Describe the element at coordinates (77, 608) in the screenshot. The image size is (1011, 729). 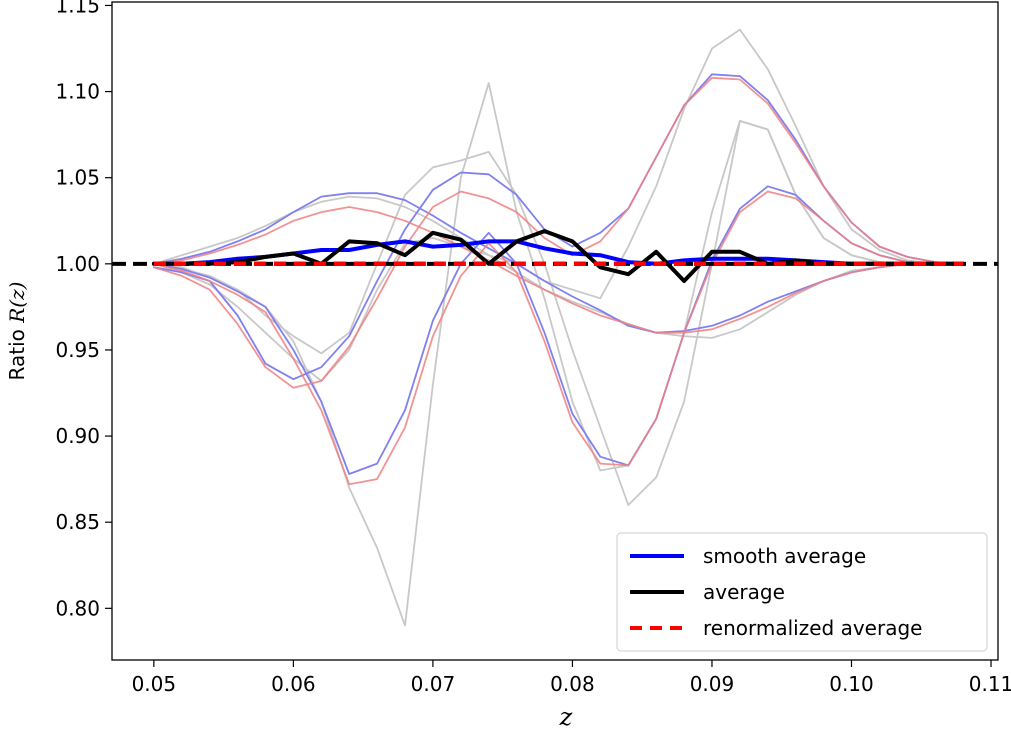
I see `y-tick-label: 0.80` at that location.